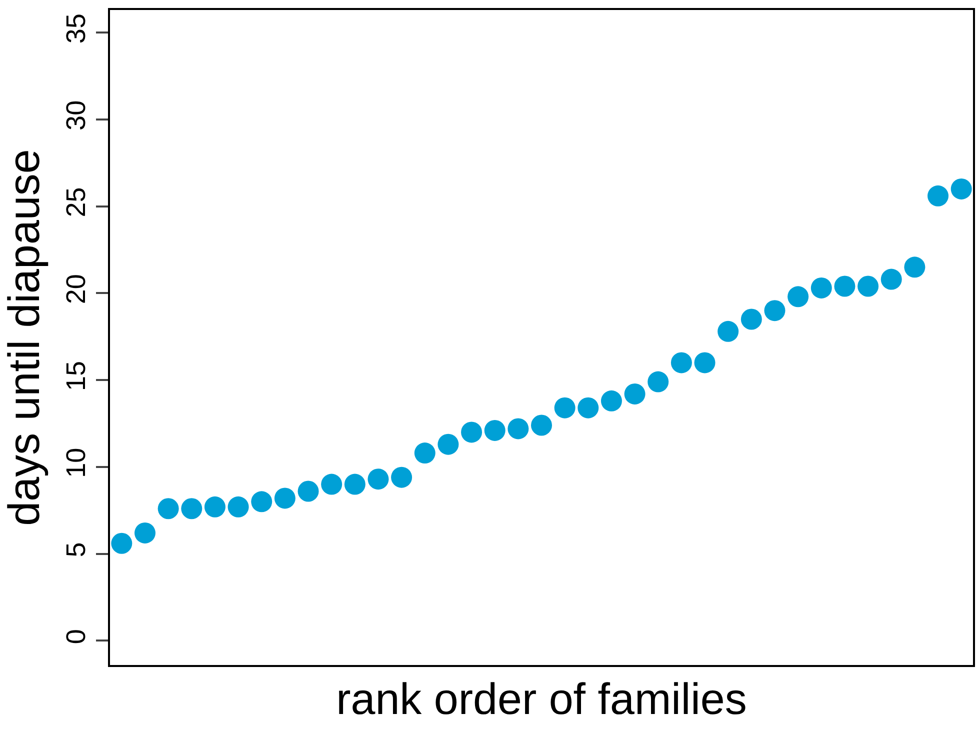 The image size is (978, 750). I want to click on x-axis-title: rank order of families, so click(541, 699).